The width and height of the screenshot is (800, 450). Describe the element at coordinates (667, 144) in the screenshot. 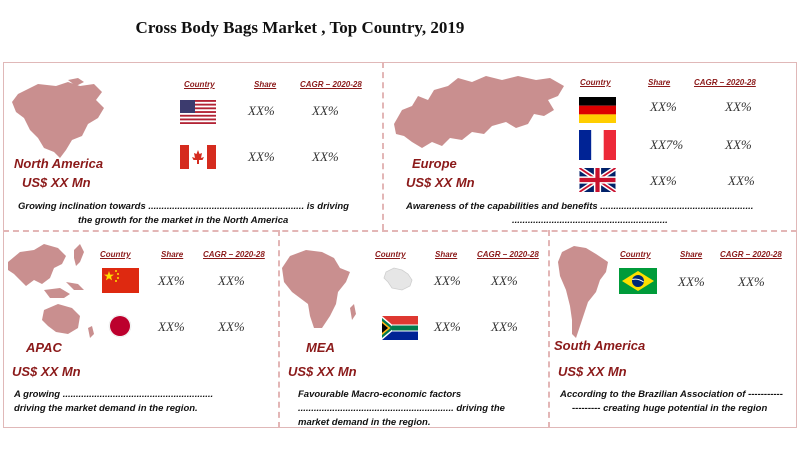

I see `france-share: XX7%` at that location.